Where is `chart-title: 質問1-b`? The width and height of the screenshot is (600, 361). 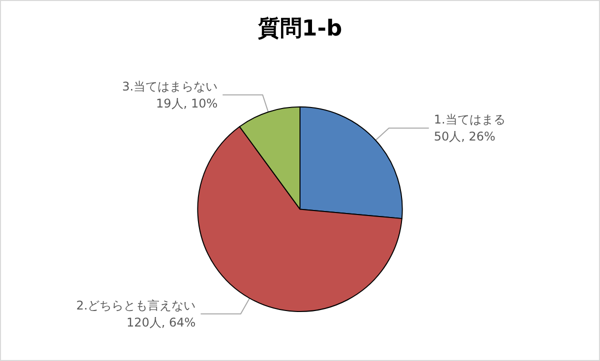 chart-title: 質問1-b is located at coordinates (299, 29).